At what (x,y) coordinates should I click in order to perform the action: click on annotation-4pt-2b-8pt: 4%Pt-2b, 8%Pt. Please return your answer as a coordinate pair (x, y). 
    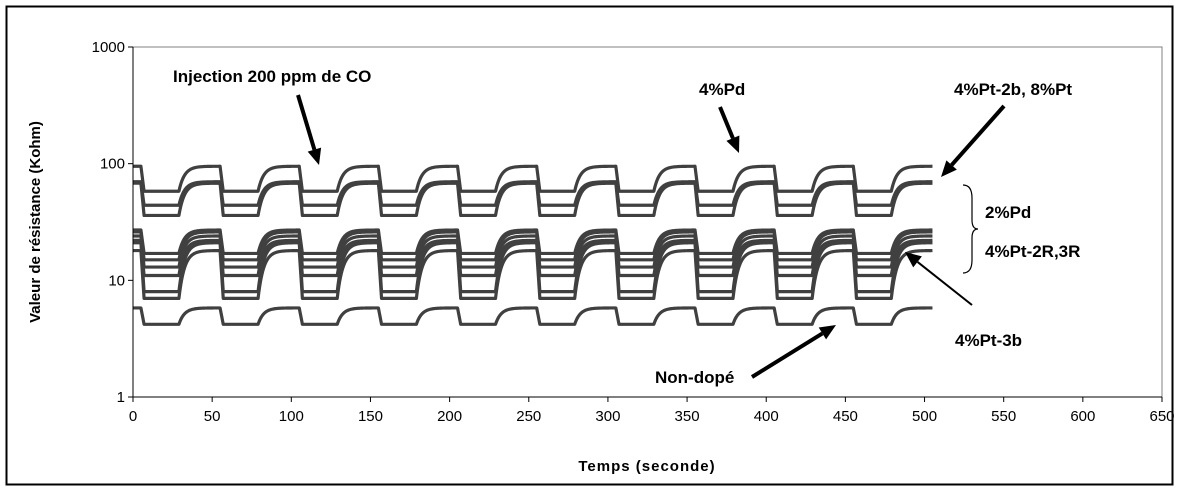
    Looking at the image, I should click on (1013, 89).